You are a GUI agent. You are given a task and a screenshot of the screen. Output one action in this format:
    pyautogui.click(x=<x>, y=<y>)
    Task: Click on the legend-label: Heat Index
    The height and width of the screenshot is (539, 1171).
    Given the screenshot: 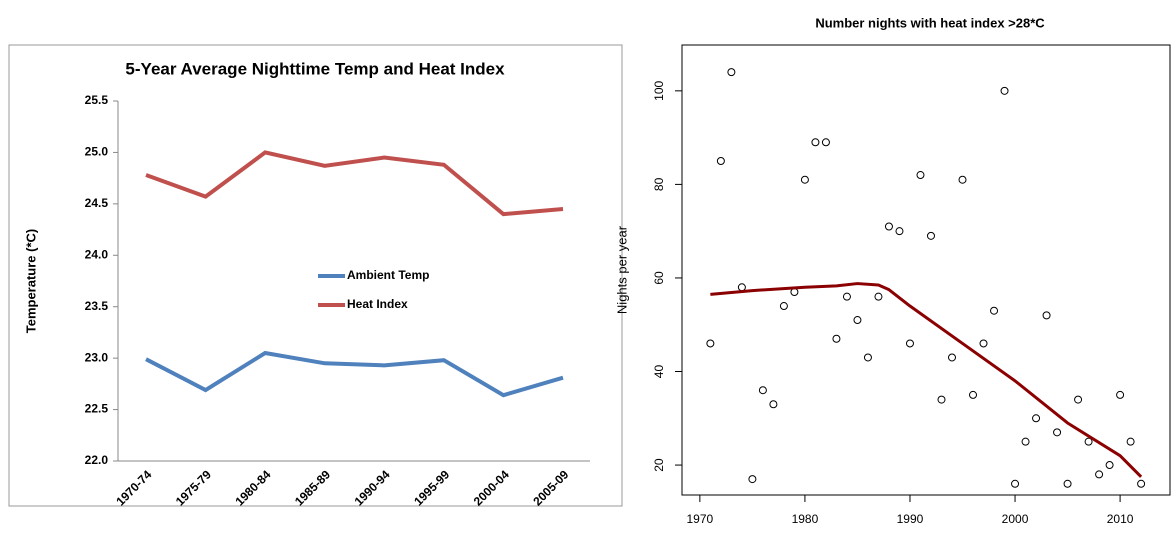 What is the action you would take?
    pyautogui.click(x=377, y=304)
    